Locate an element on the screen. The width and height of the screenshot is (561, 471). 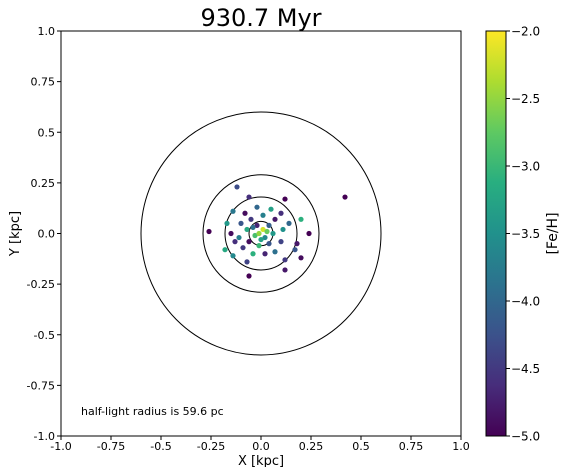
colorbar-tick-label: −2.5 is located at coordinates (525, 99).